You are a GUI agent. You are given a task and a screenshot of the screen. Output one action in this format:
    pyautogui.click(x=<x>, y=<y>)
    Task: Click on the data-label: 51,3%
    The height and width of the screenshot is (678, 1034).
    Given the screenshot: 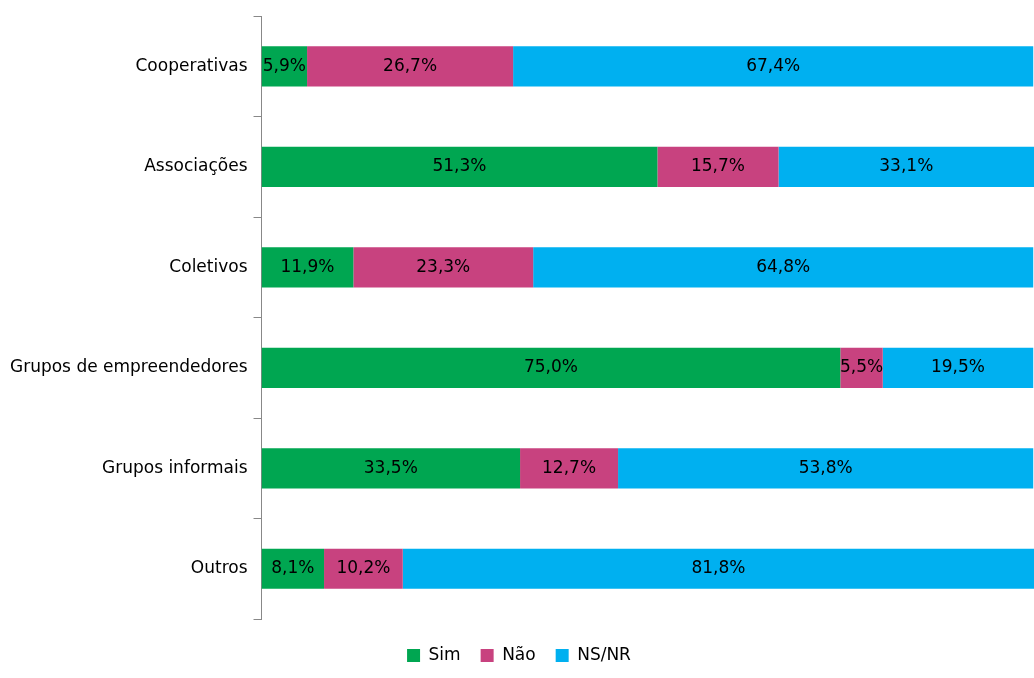 What is the action you would take?
    pyautogui.click(x=459, y=165)
    